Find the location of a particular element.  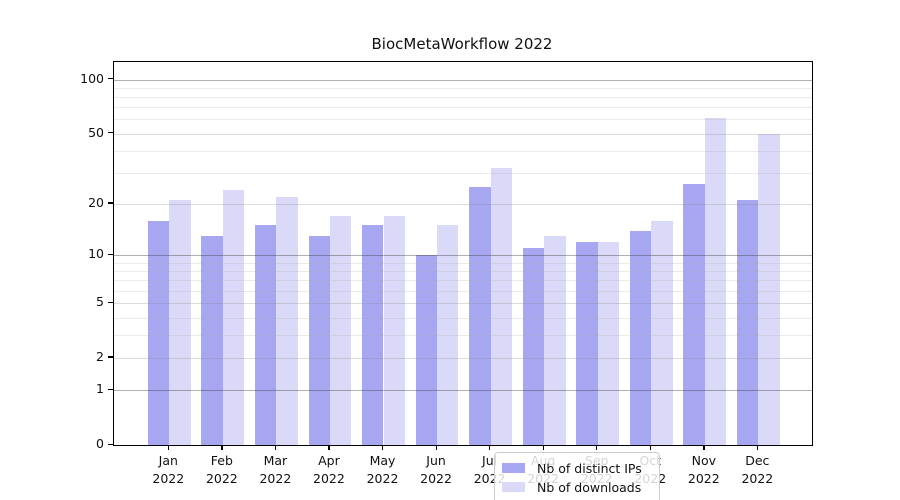

bar-downloads-jul is located at coordinates (501, 306).